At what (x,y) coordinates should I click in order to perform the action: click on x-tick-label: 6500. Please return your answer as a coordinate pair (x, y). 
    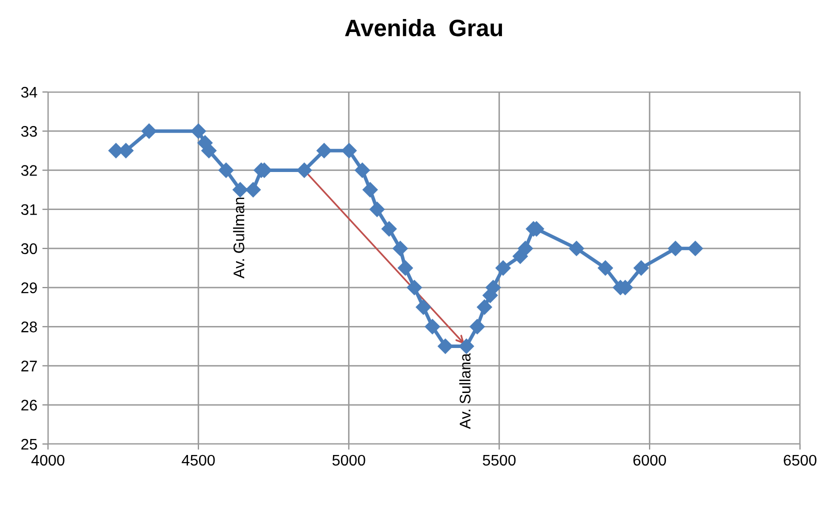
    Looking at the image, I should click on (800, 460).